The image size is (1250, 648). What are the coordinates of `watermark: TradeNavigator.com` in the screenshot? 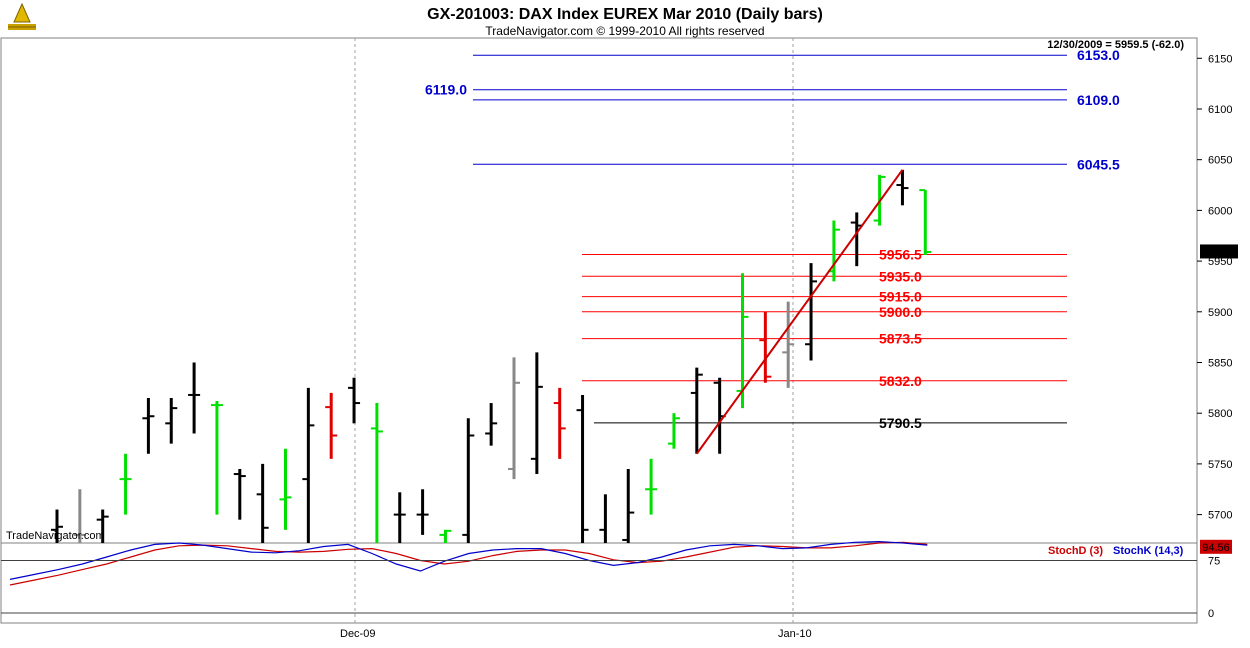 It's located at (55, 536).